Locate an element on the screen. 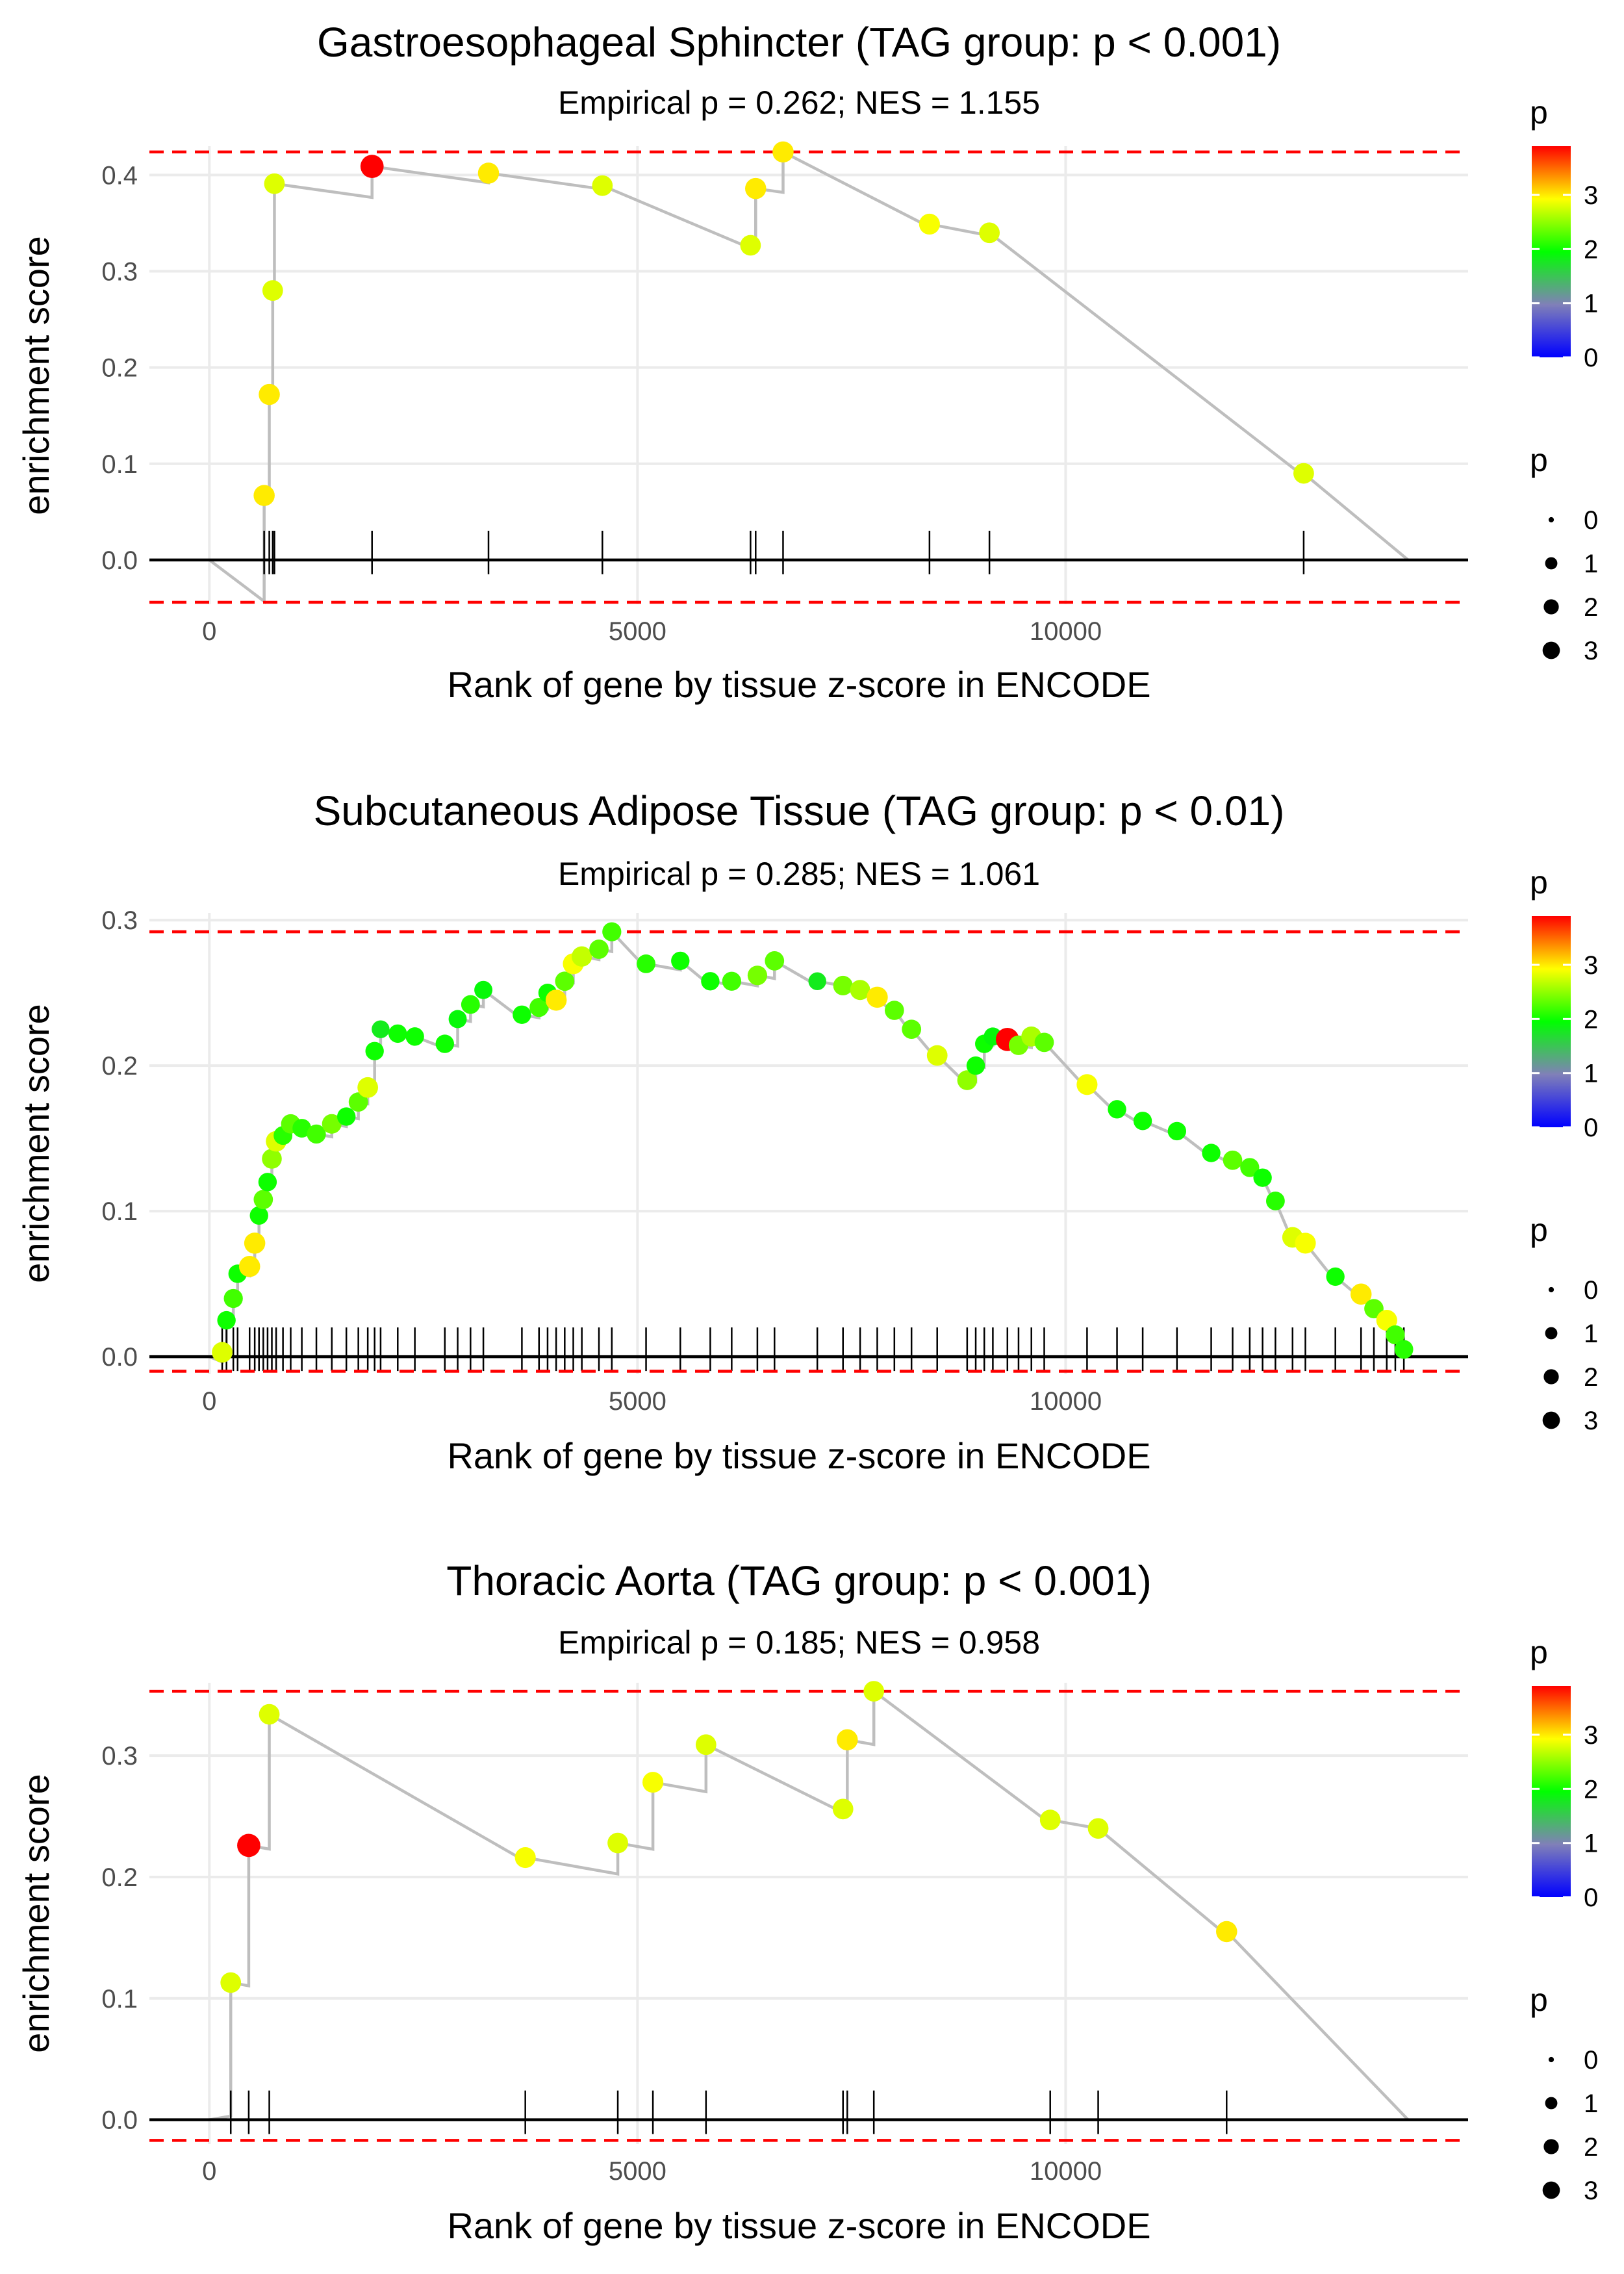 This screenshot has width=1624, height=2274. legend-1-color-title: p is located at coordinates (1539, 112).